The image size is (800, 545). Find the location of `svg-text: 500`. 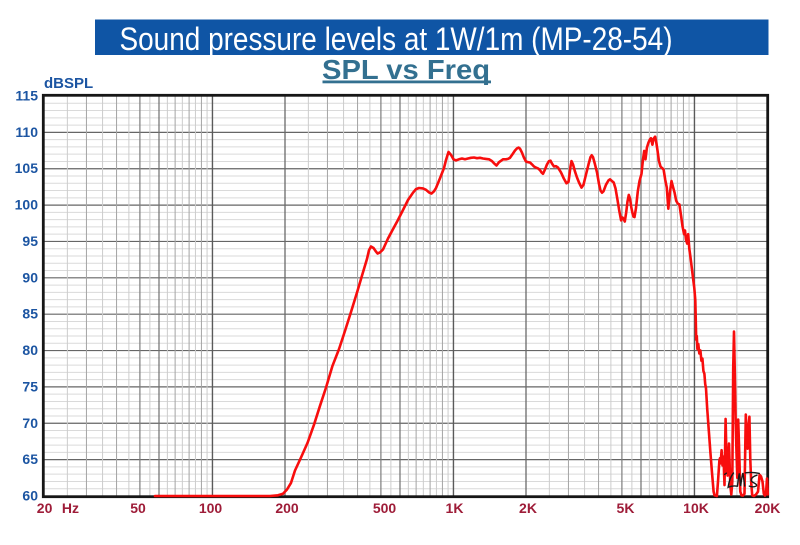

svg-text: 500 is located at coordinates (385, 508).